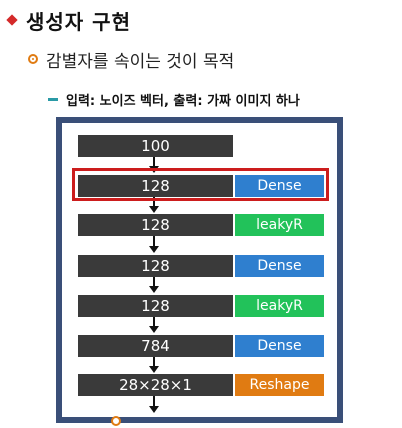 This screenshot has height=428, width=402. Describe the element at coordinates (155, 346) in the screenshot. I see `layer-size: 784` at that location.